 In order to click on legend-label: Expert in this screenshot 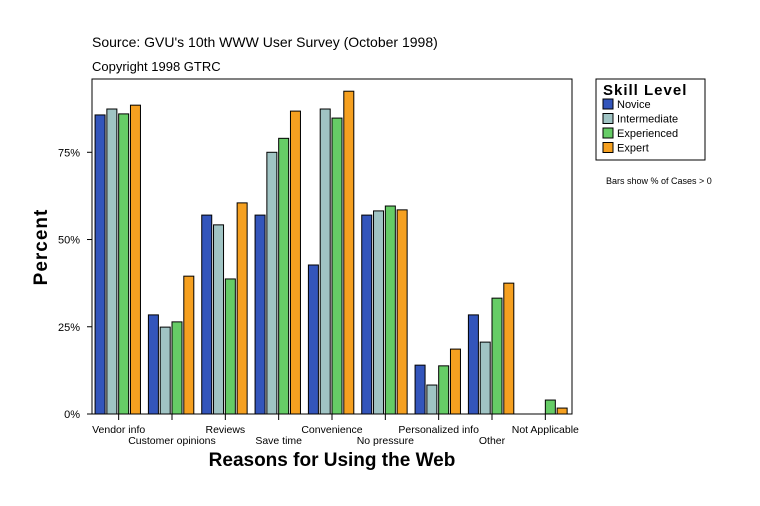, I will do `click(633, 149)`.